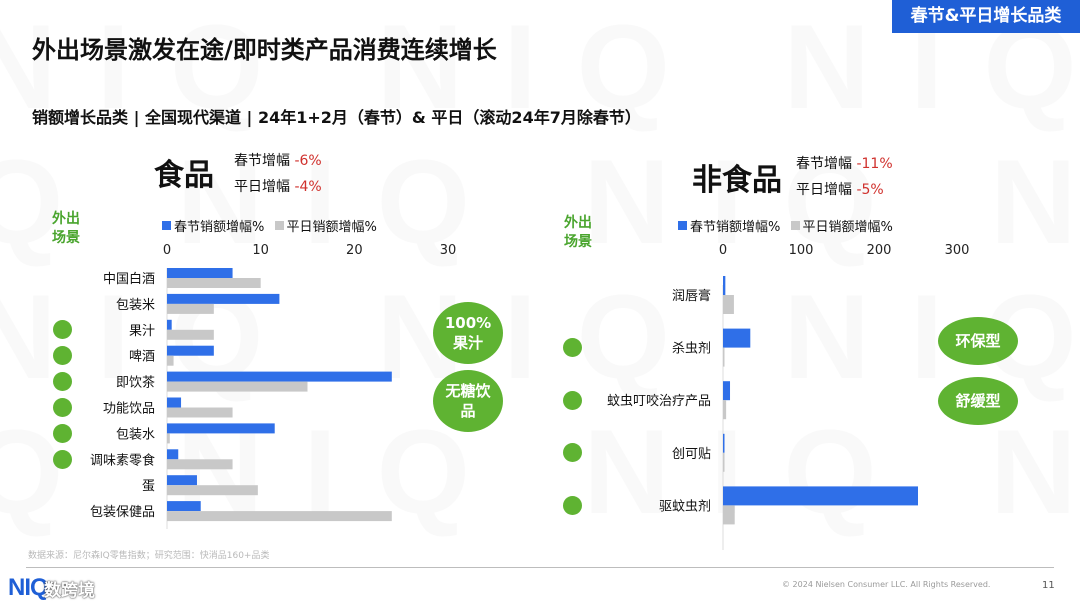  Describe the element at coordinates (723, 250) in the screenshot. I see `nonfood-x-tick: 0` at that location.